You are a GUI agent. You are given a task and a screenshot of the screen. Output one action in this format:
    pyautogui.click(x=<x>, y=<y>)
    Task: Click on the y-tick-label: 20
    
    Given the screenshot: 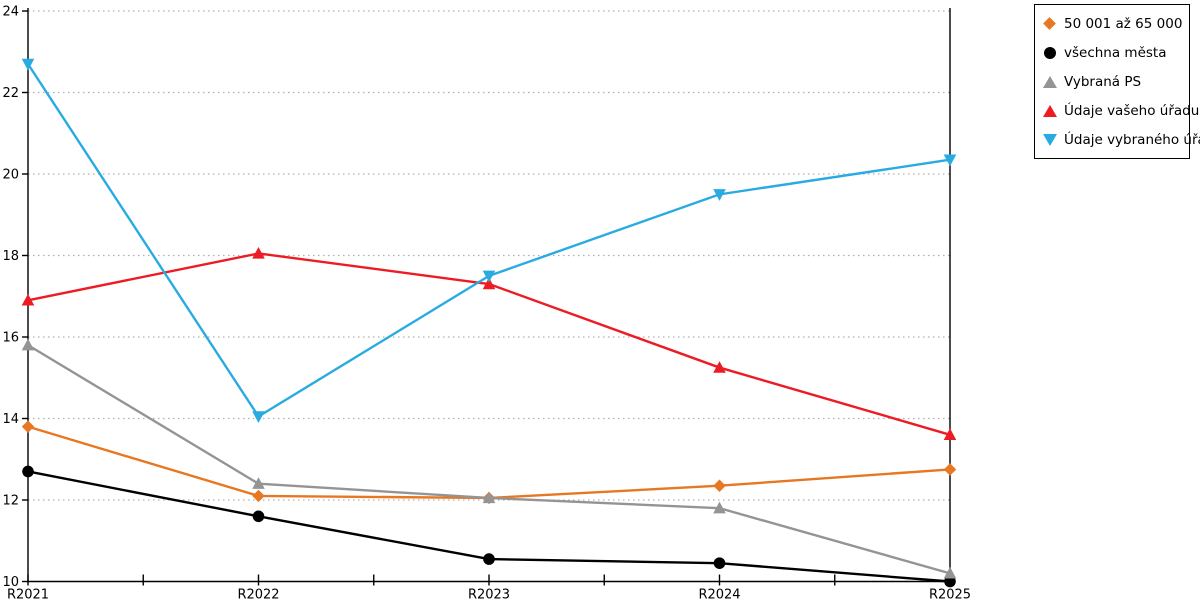 What is the action you would take?
    pyautogui.click(x=10, y=175)
    